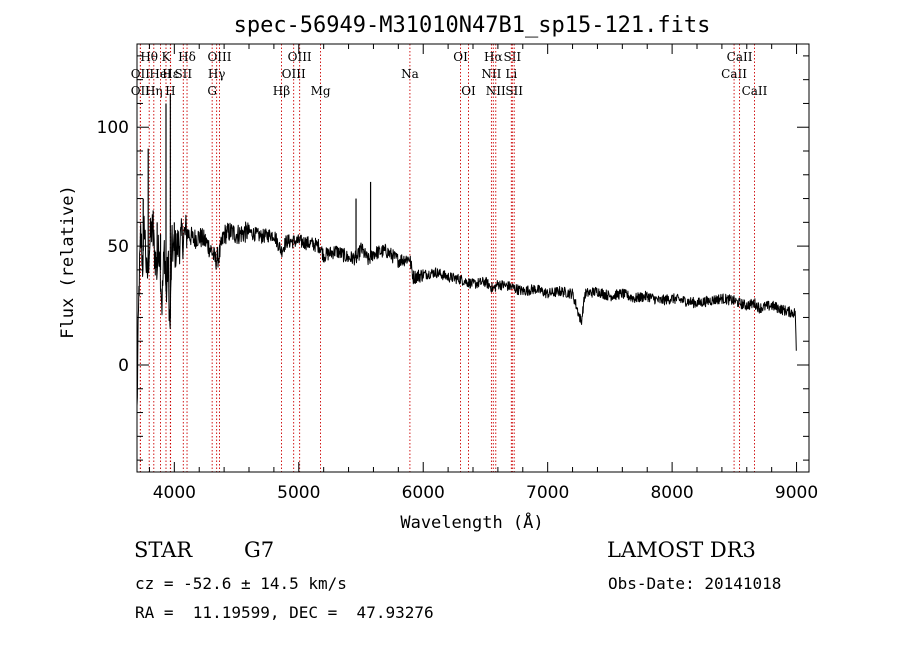  What do you see at coordinates (154, 91) in the screenshot?
I see `line-marker-label: Hη` at bounding box center [154, 91].